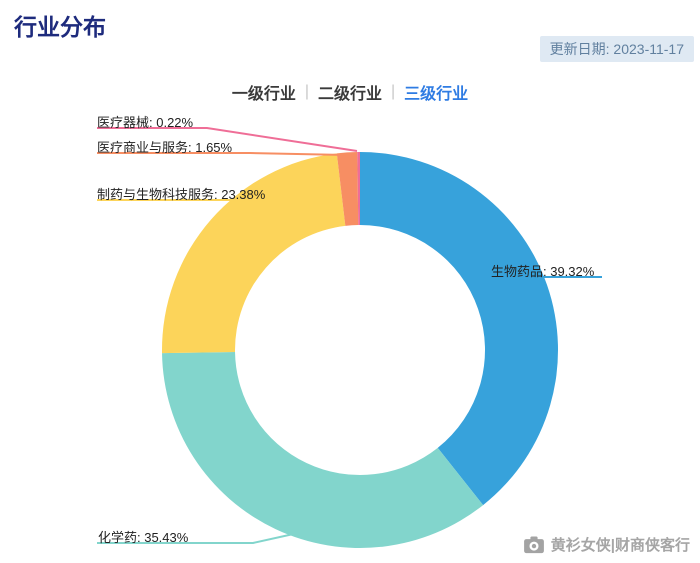 The width and height of the screenshot is (700, 563). Describe the element at coordinates (60, 27) in the screenshot. I see `page-title: 行业分布` at that location.